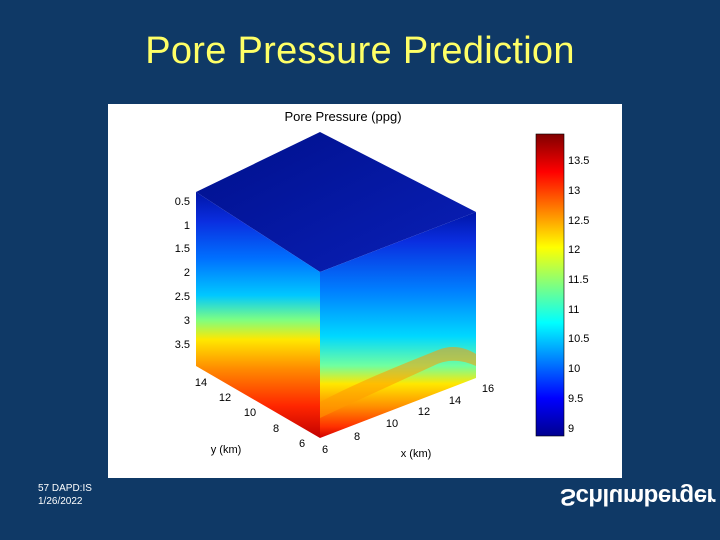  What do you see at coordinates (258, 315) in the screenshot?
I see `cube-left-face` at bounding box center [258, 315].